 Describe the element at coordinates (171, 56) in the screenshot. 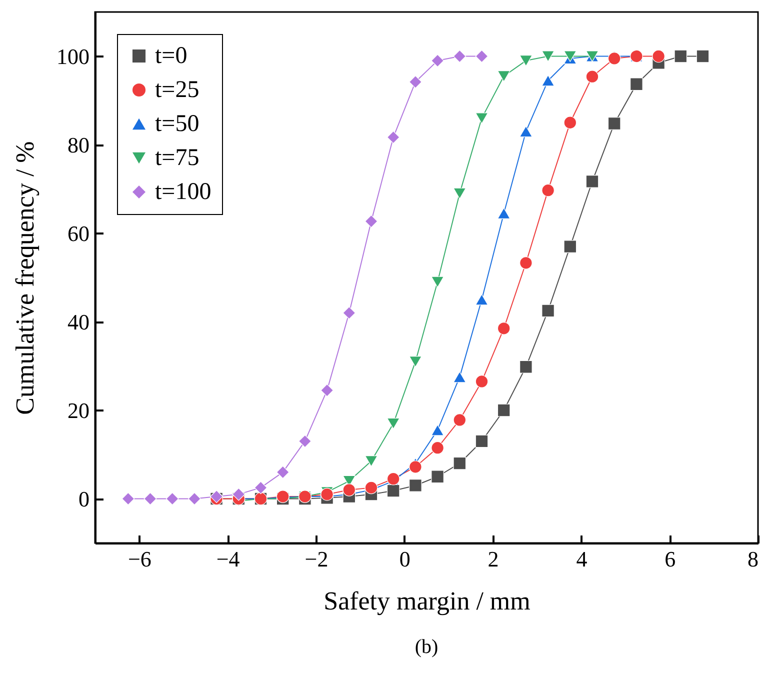

I see `legend-label: t=0` at that location.